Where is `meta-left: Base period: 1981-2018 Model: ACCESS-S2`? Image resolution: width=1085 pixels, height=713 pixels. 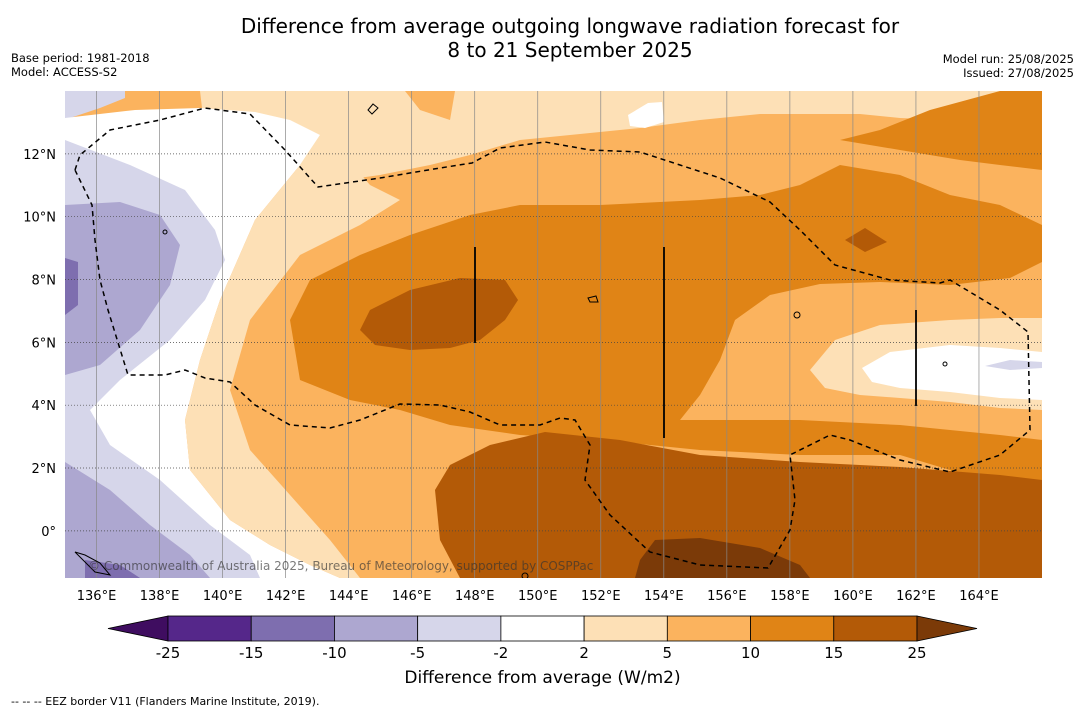 meta-left: Base period: 1981-2018 Model: ACCESS-S2 is located at coordinates (80, 65).